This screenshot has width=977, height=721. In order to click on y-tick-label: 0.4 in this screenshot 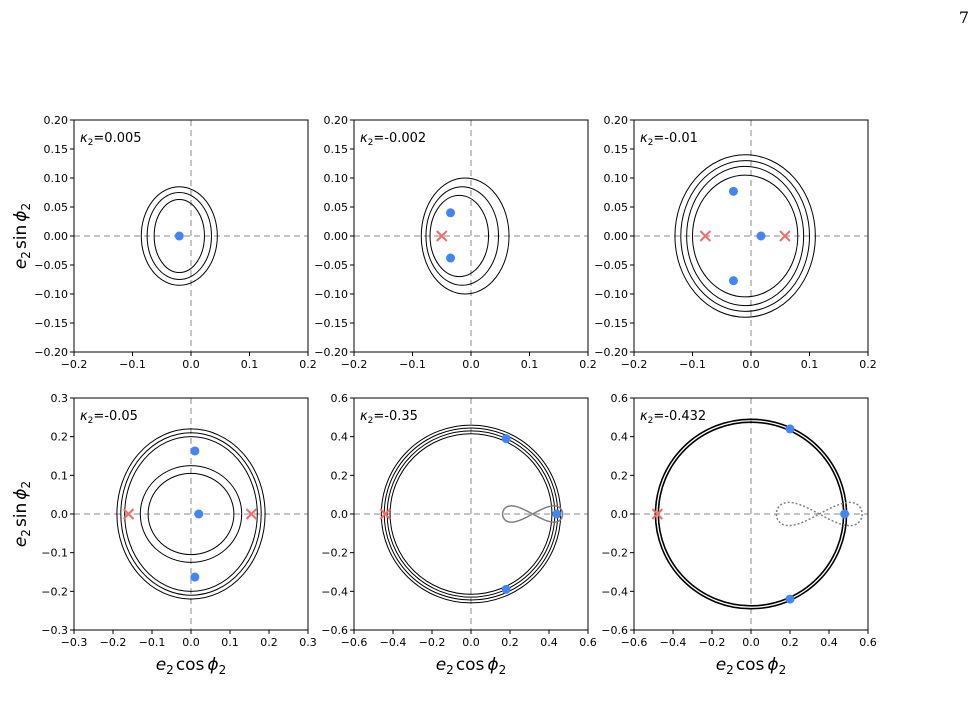, I will do `click(620, 437)`.